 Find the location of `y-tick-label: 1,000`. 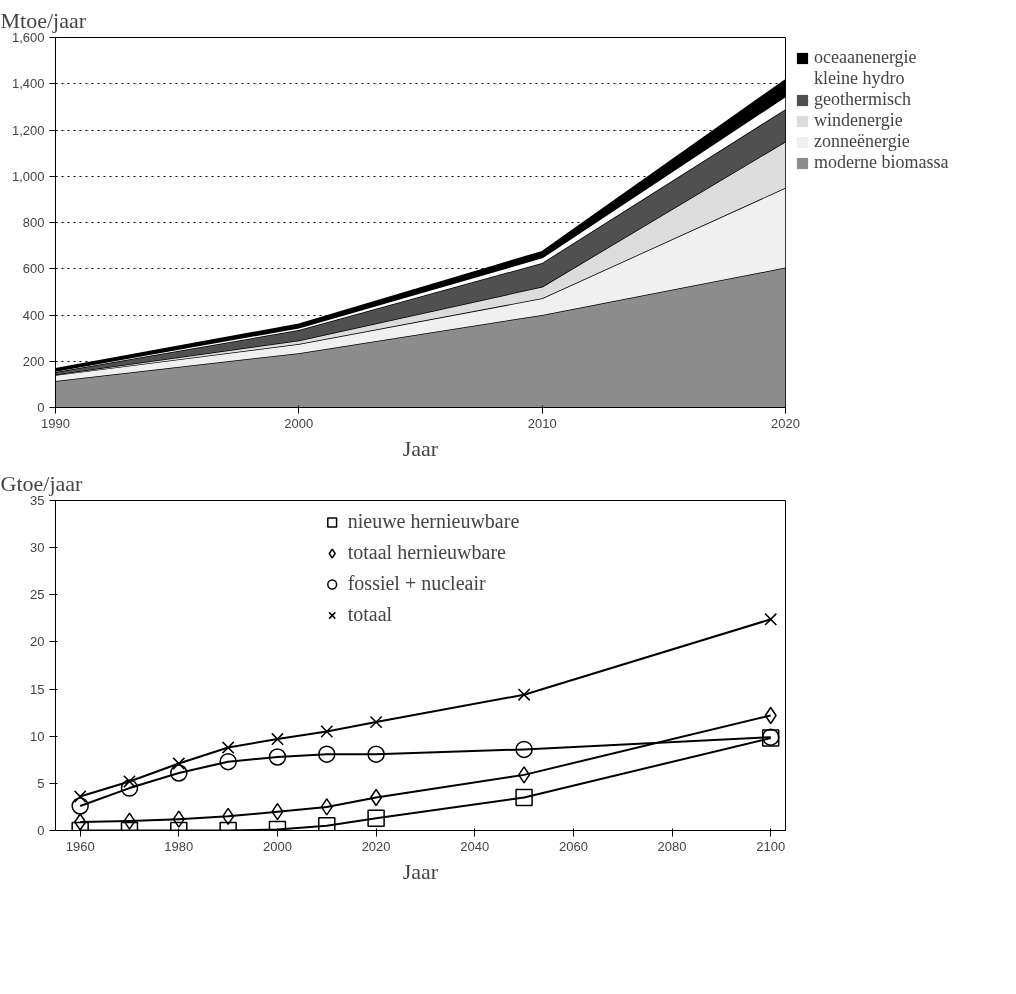

y-tick-label: 1,000 is located at coordinates (28, 176).